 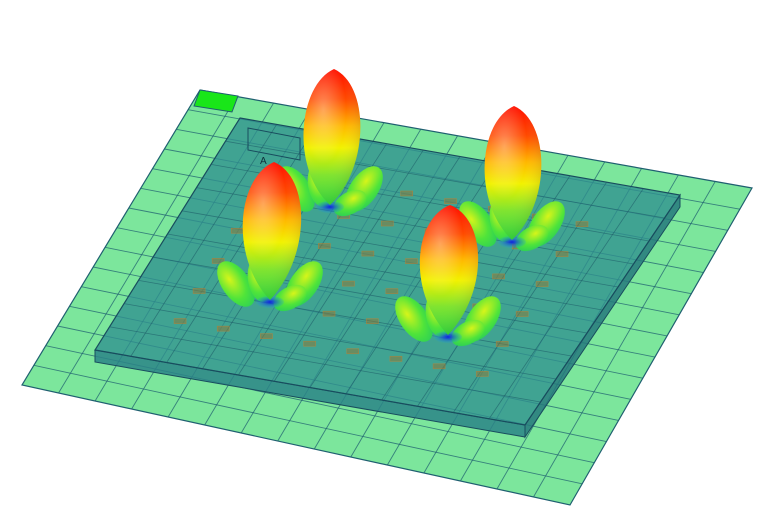 I want to click on beam-bottom-right, so click(x=448, y=276).